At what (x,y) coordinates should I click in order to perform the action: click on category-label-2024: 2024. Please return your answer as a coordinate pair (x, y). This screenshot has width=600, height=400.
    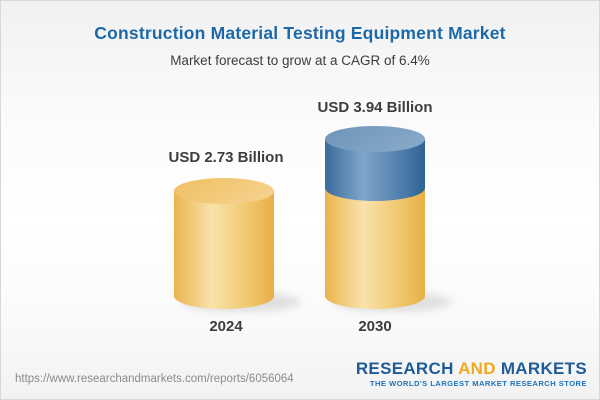
    Looking at the image, I should click on (226, 326).